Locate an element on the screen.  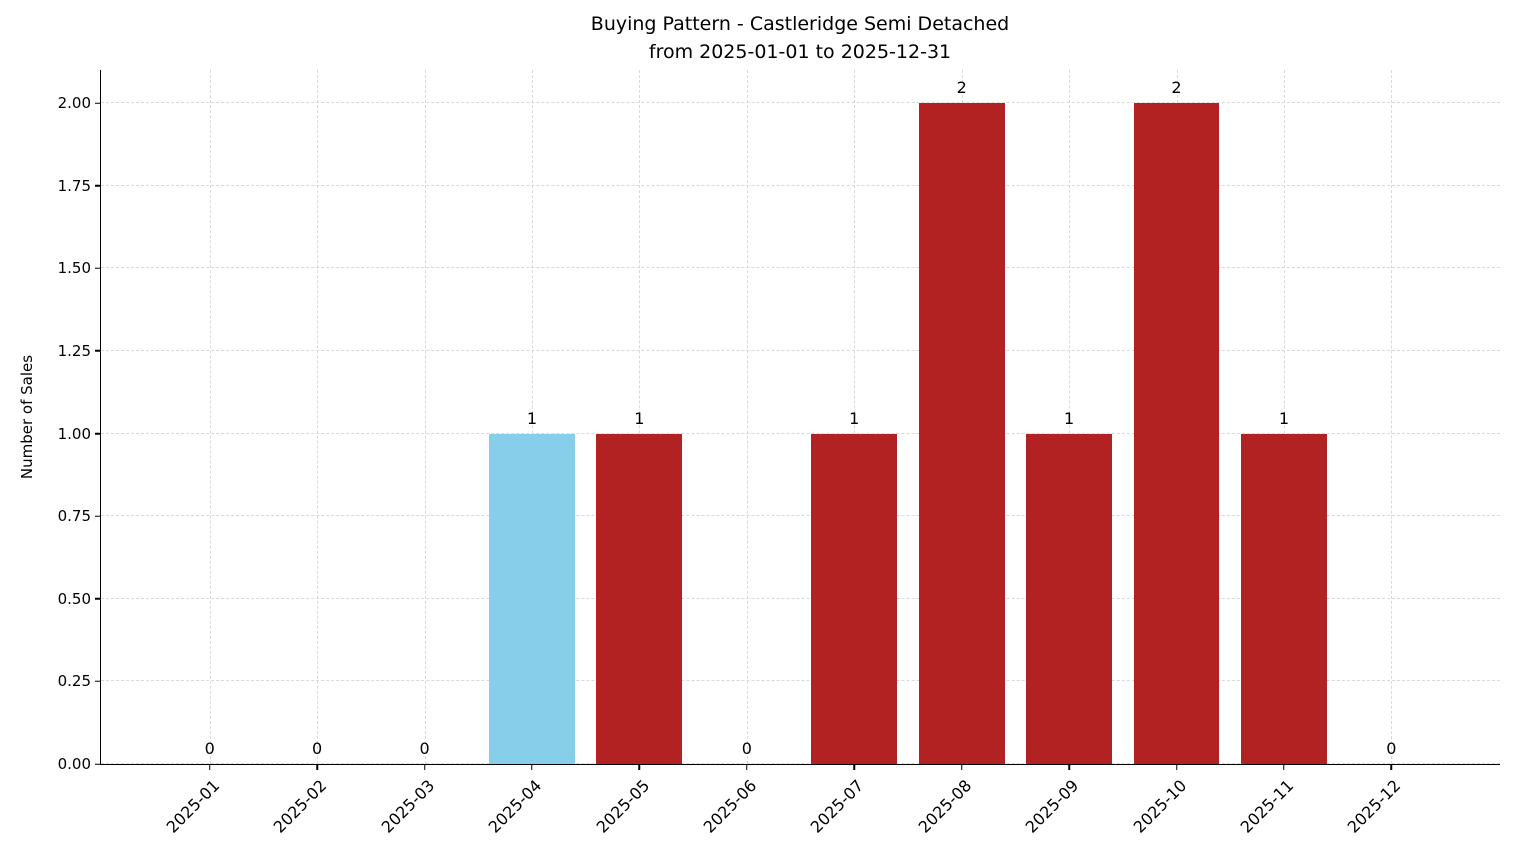
bar-slot: 1 2025-09 is located at coordinates (1068, 453).